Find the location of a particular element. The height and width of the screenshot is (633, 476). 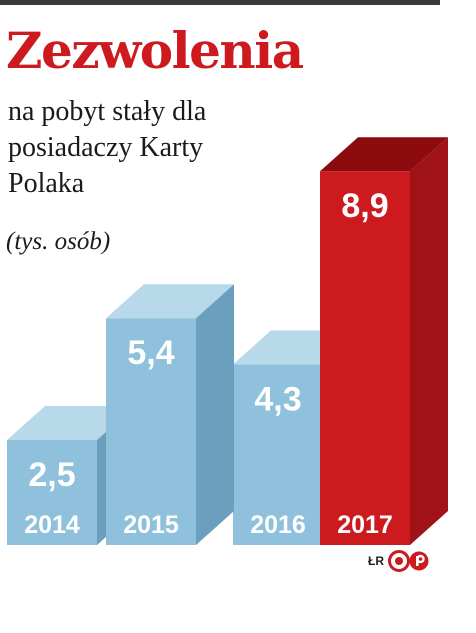

bar-front-2014 is located at coordinates (52, 492).